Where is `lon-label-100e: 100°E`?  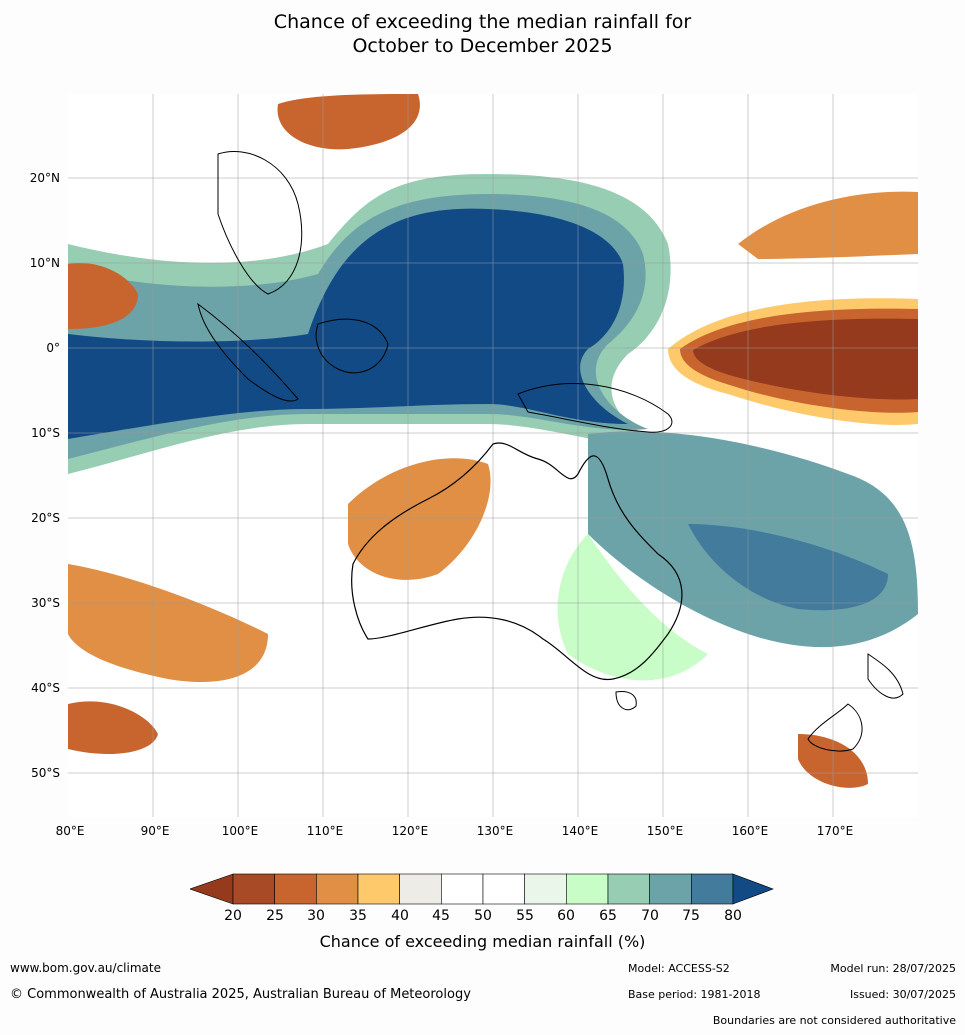 lon-label-100e: 100°E is located at coordinates (240, 831).